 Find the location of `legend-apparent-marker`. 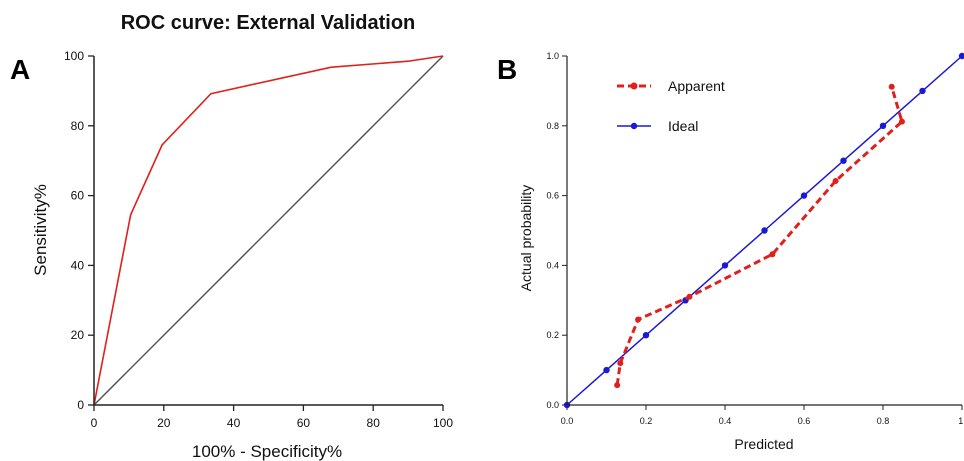

legend-apparent-marker is located at coordinates (634, 86).